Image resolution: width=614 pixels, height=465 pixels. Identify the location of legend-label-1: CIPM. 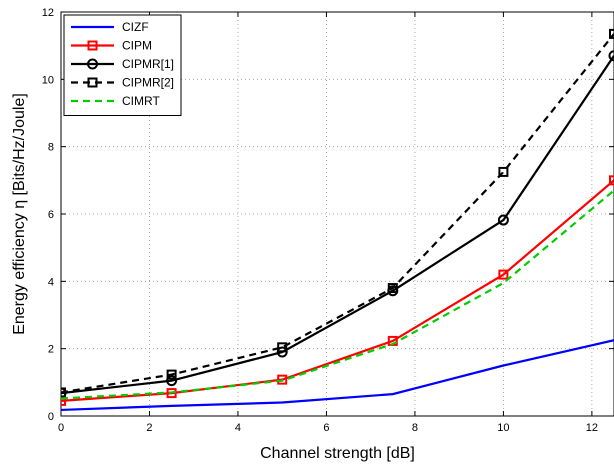
(137, 46).